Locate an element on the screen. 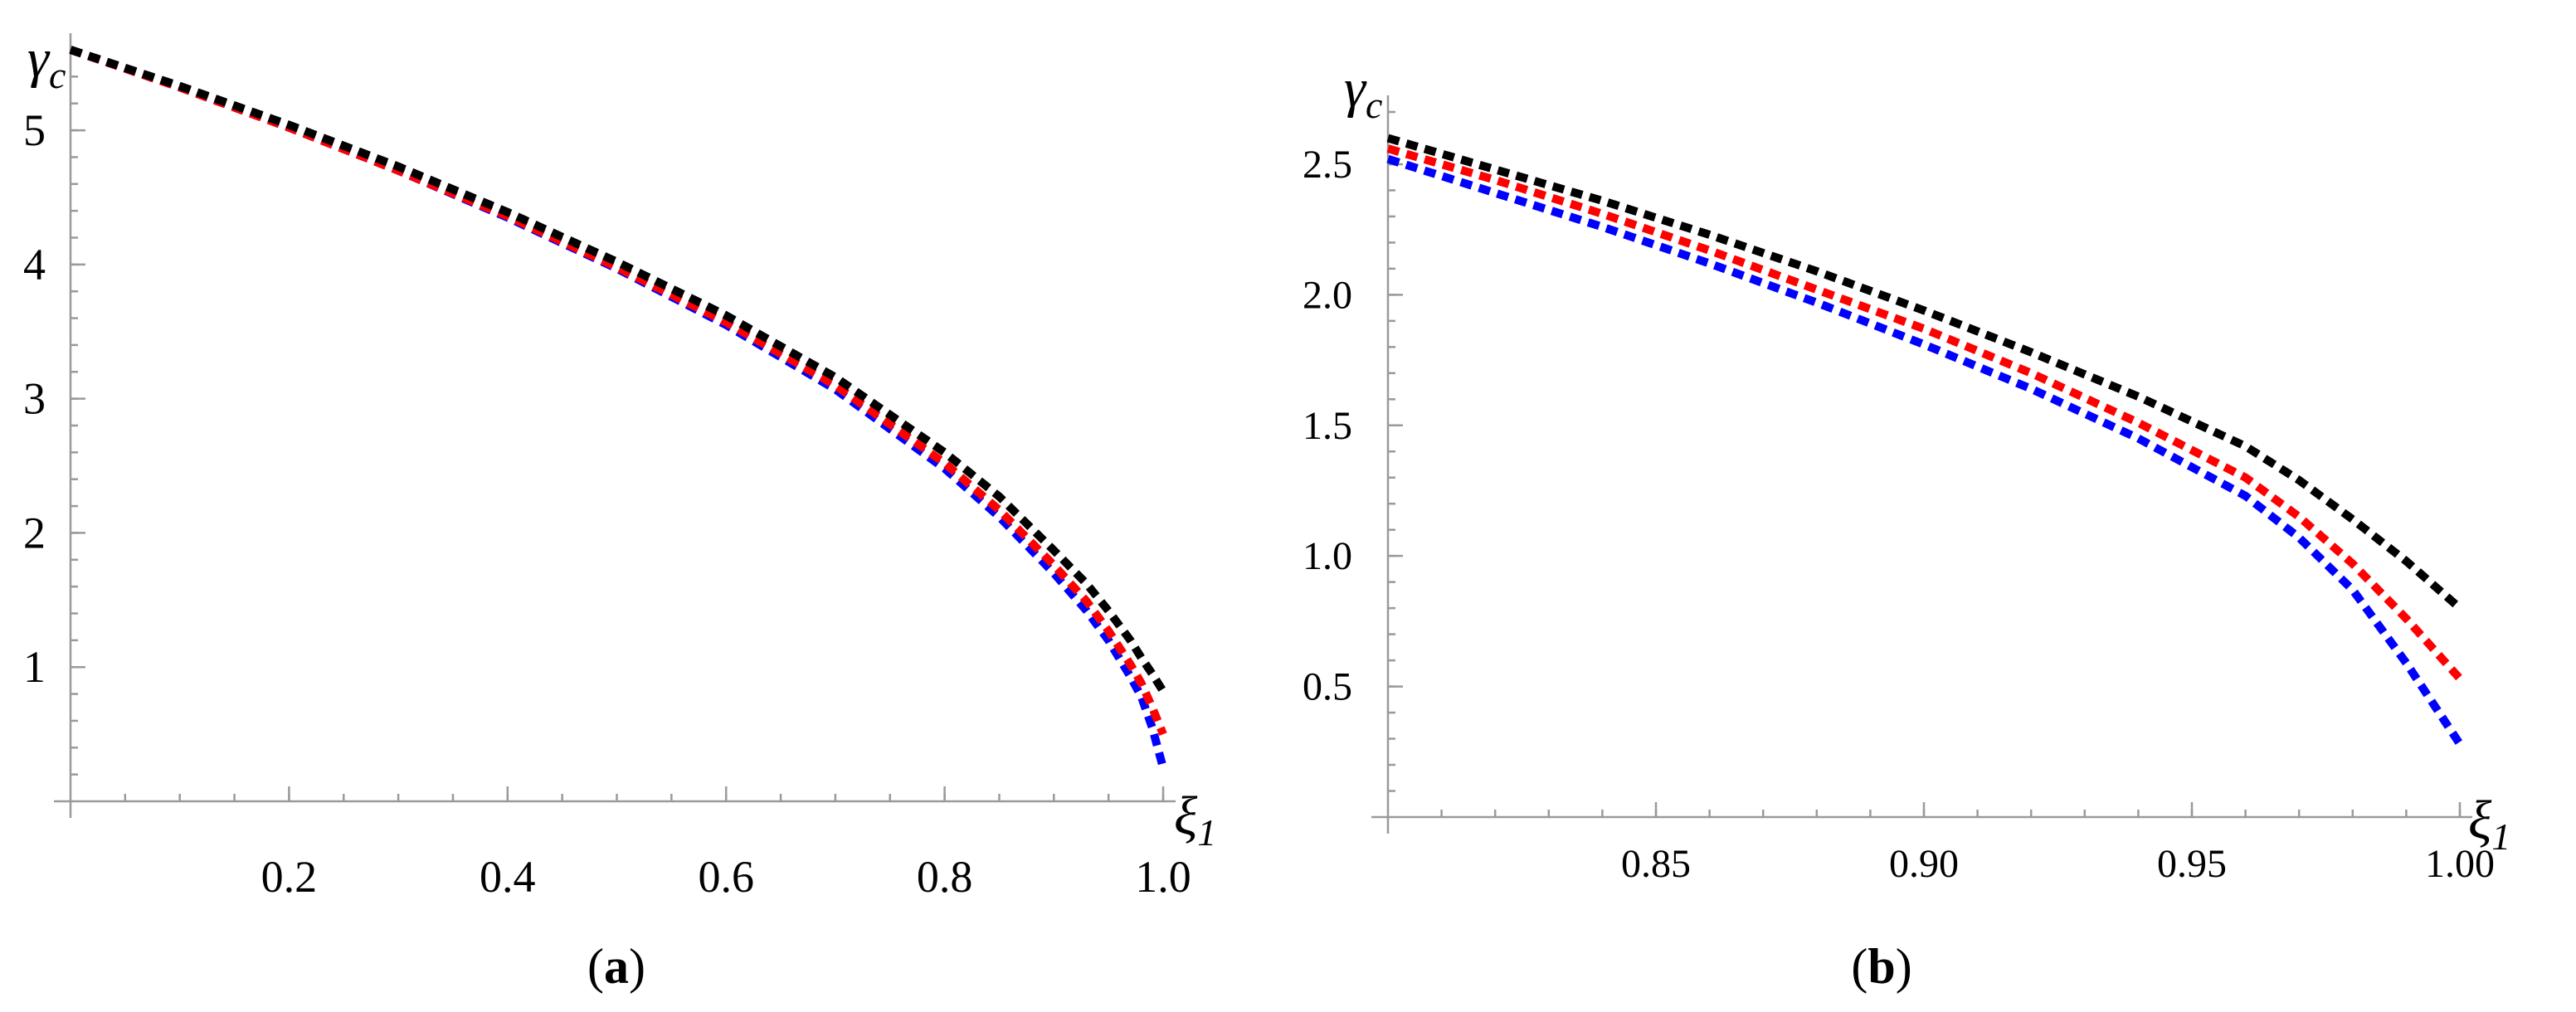  panel-b-y-tick-label: 1.5 is located at coordinates (1327, 426).